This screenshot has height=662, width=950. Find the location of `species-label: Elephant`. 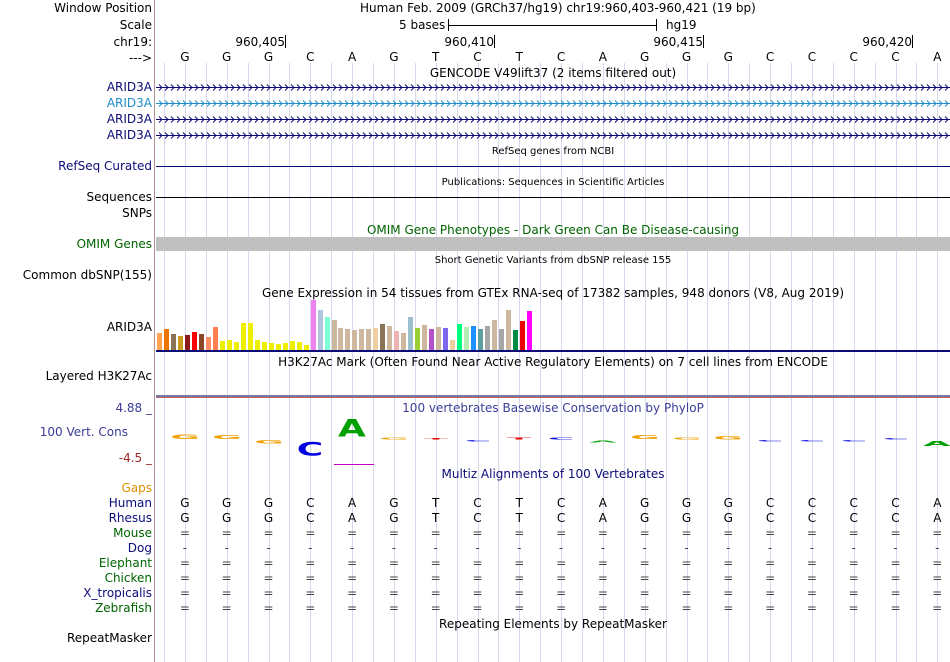

species-label: Elephant is located at coordinates (125, 563).